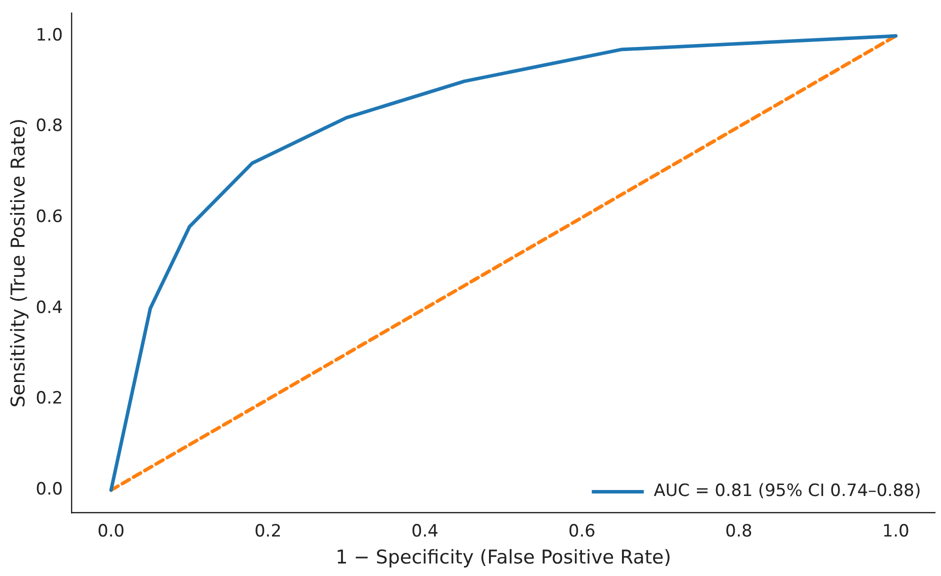 Image resolution: width=941 pixels, height=576 pixels. What do you see at coordinates (582, 531) in the screenshot?
I see `x-tick-label: 0.6` at bounding box center [582, 531].